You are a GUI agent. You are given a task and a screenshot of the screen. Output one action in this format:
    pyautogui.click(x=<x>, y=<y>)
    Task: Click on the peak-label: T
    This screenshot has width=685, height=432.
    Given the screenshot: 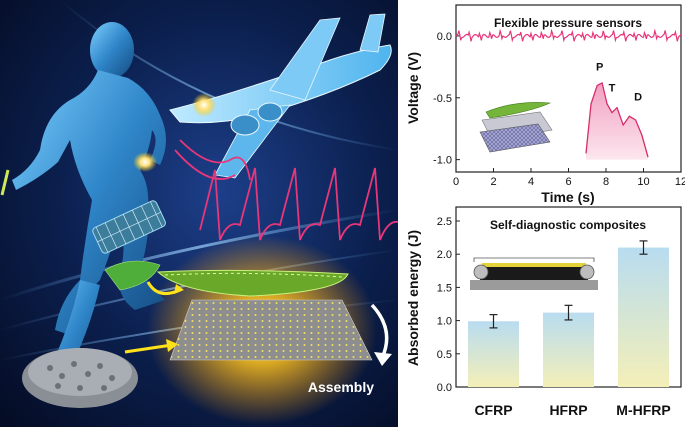 What is the action you would take?
    pyautogui.click(x=612, y=89)
    